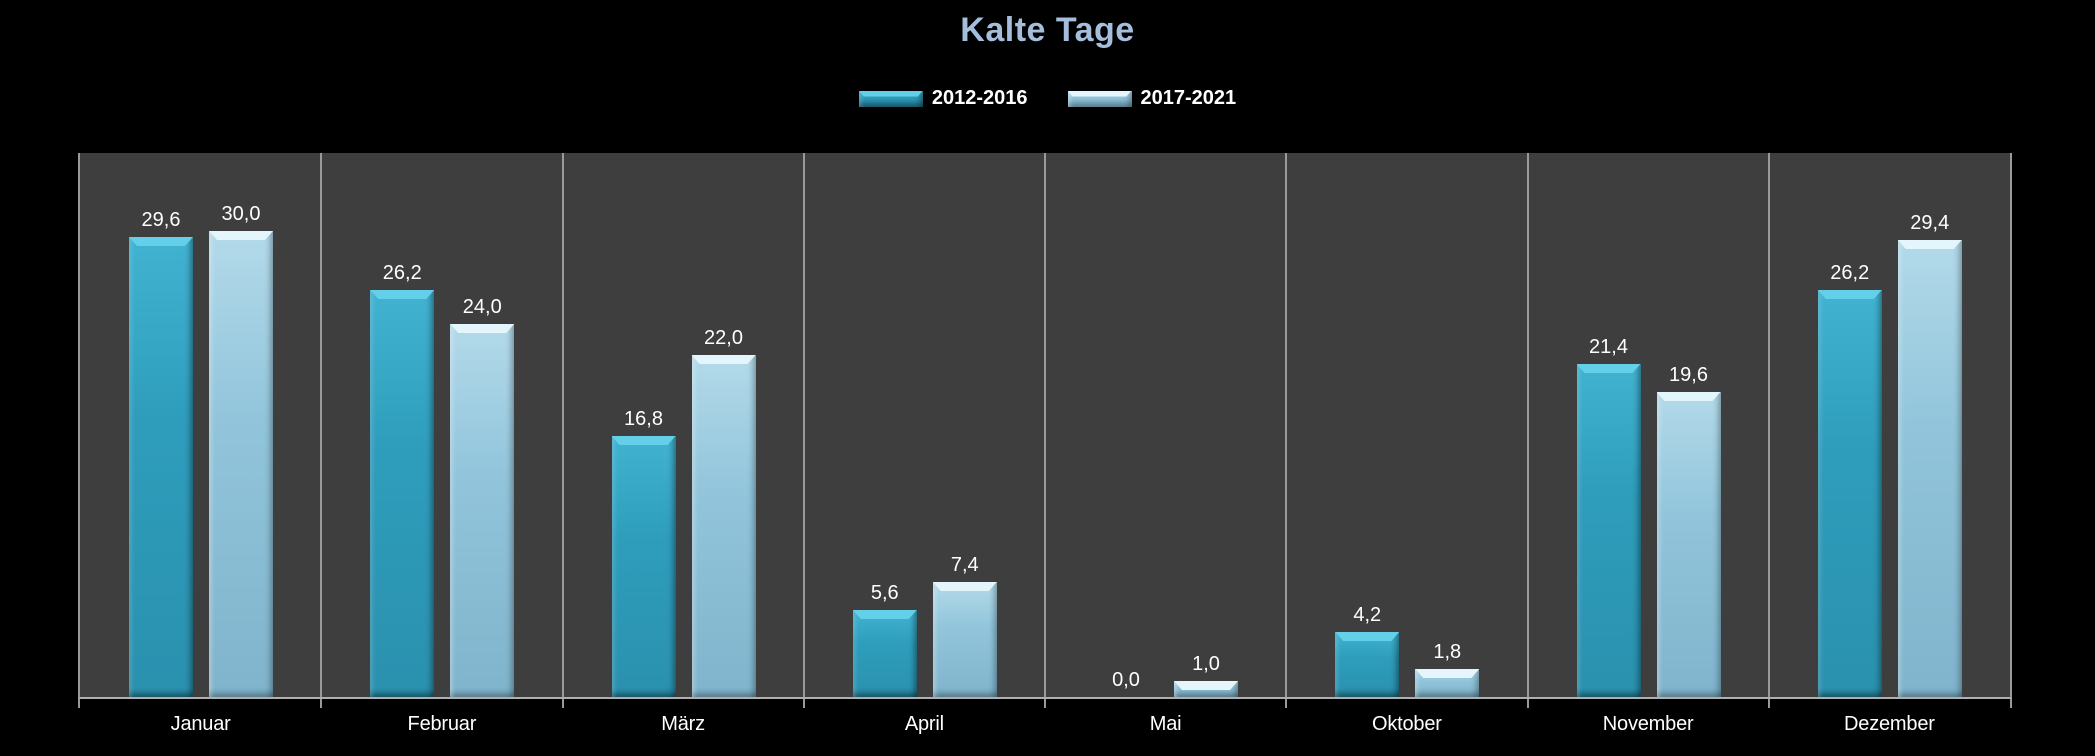  Describe the element at coordinates (482, 307) in the screenshot. I see `value-label-2017-2021-februar: 24,0` at that location.